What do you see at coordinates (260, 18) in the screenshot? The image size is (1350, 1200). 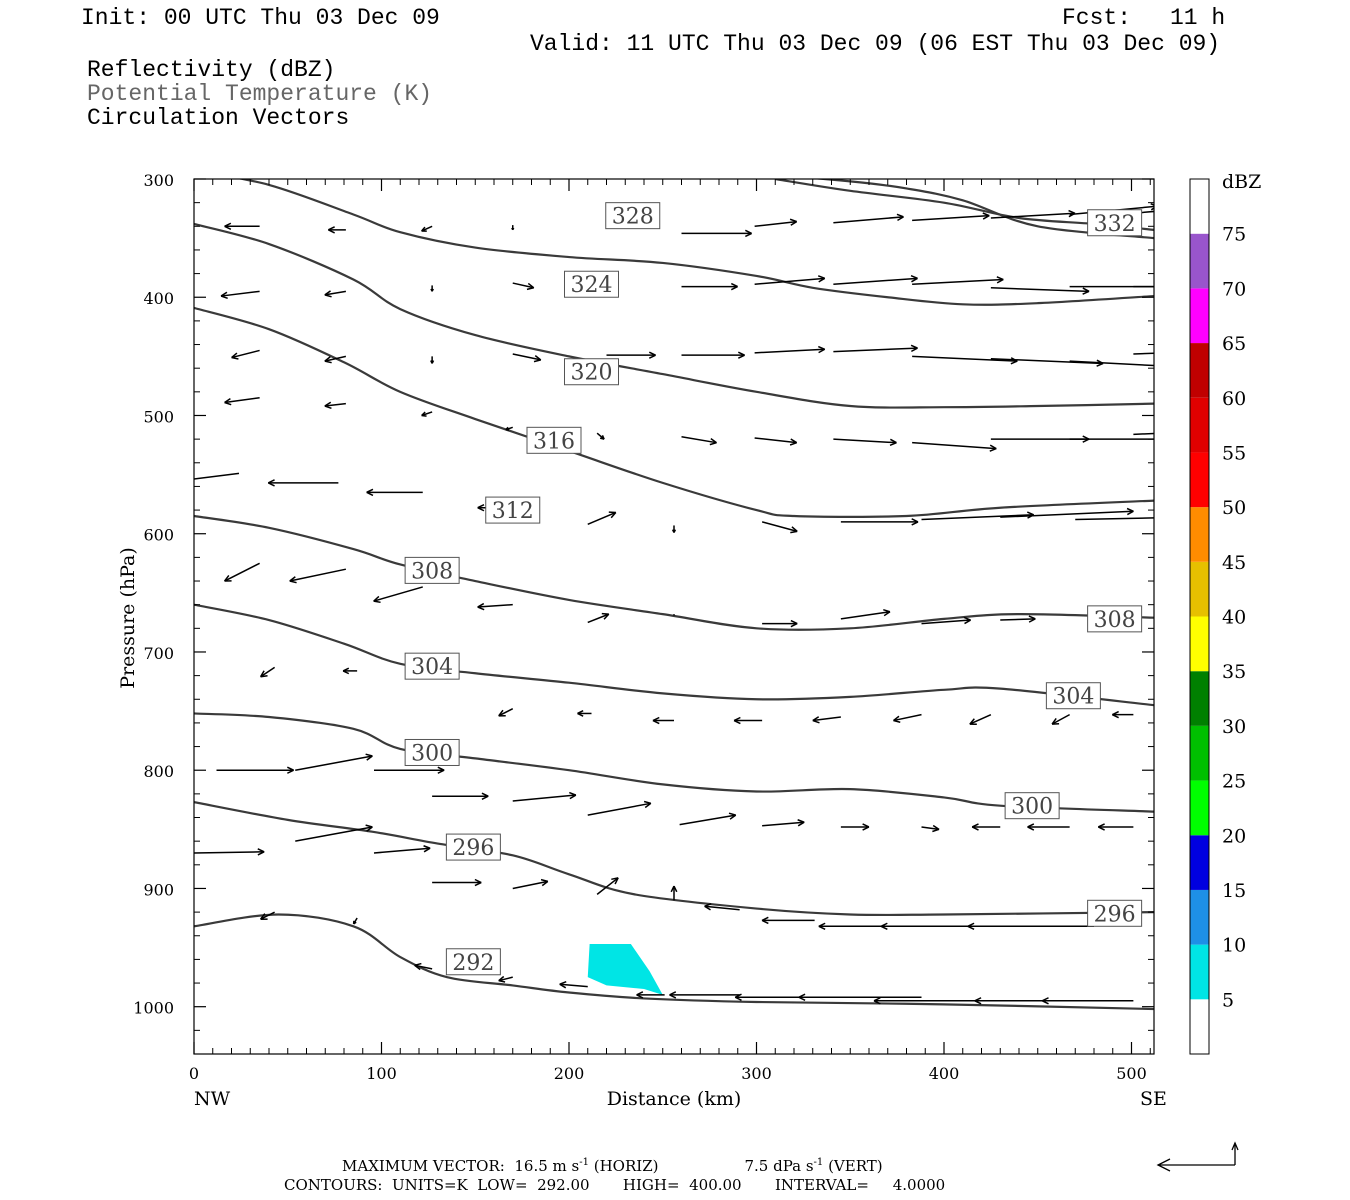 I see `init-time: Init: 00 UTC Thu 03 Dec 09` at bounding box center [260, 18].